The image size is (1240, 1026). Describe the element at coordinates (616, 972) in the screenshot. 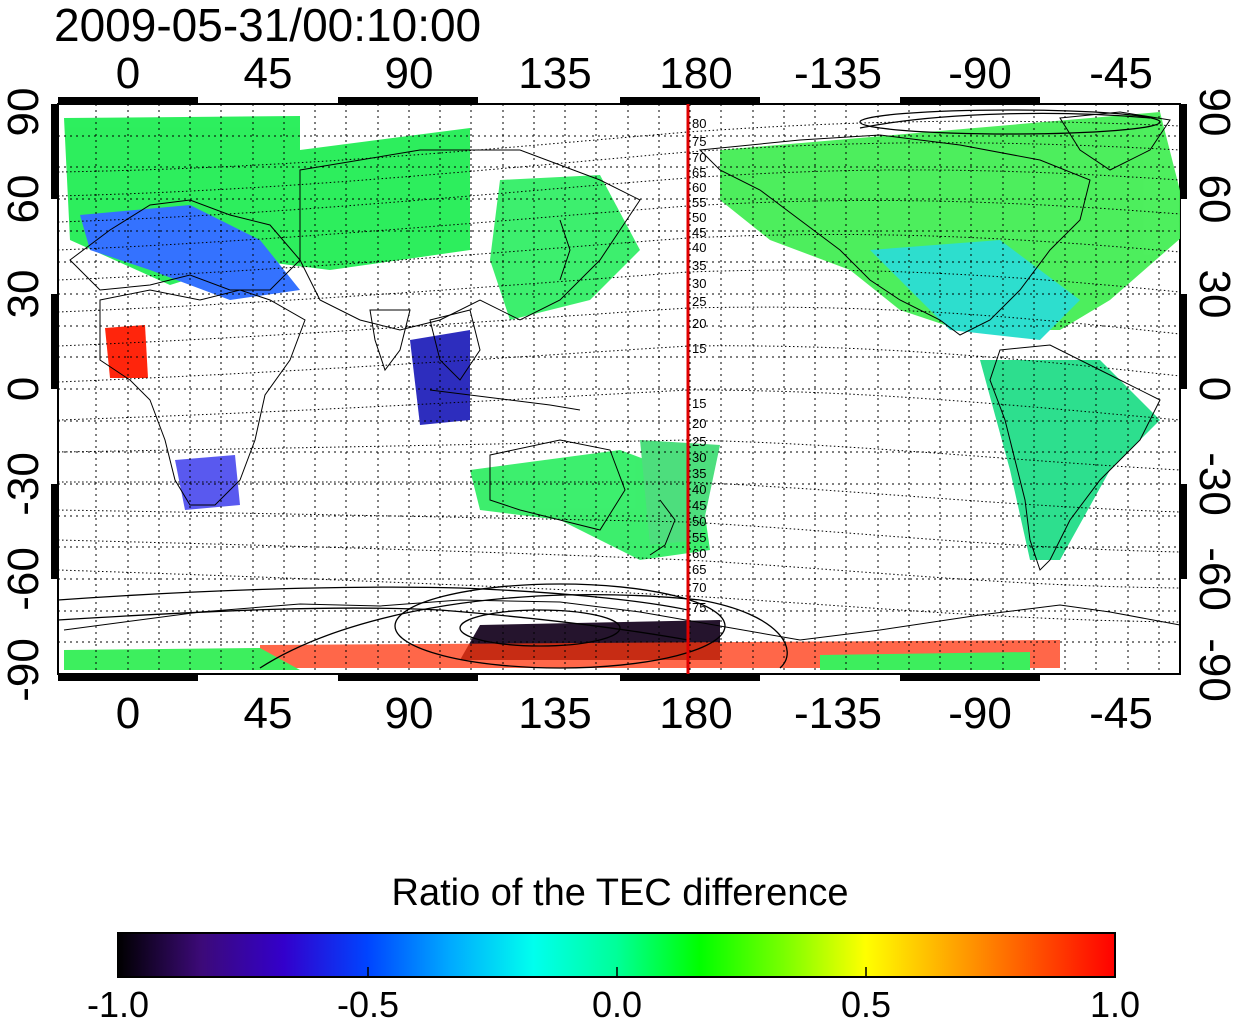

I see `colorbar-ticks` at that location.